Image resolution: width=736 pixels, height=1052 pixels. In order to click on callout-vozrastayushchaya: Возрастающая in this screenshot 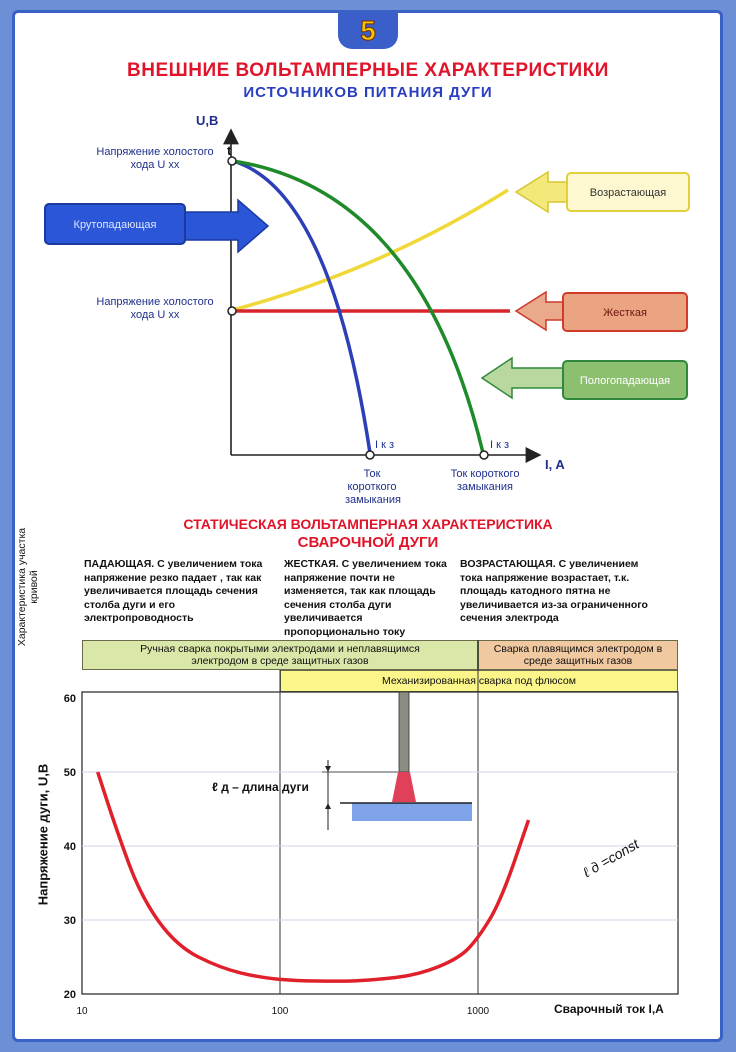, I will do `click(628, 192)`.